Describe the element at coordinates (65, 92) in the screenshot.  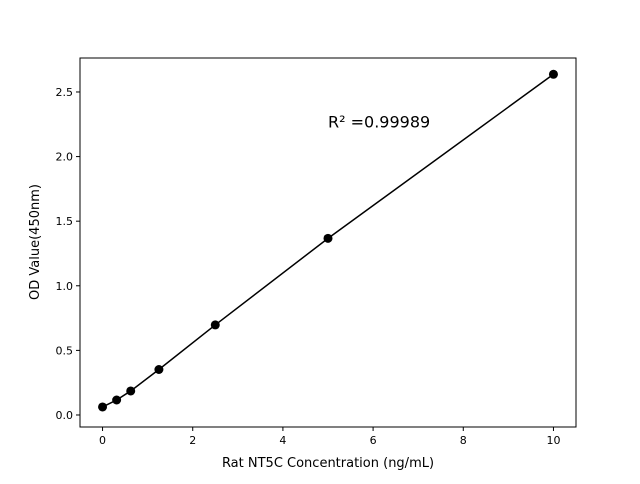
I see `y-tick-label: 2.5` at that location.